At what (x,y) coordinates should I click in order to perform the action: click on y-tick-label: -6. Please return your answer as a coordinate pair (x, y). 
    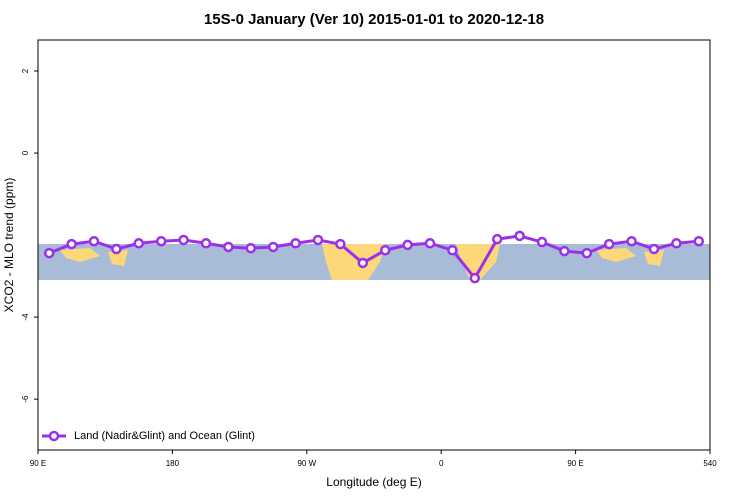
    Looking at the image, I should click on (25, 399).